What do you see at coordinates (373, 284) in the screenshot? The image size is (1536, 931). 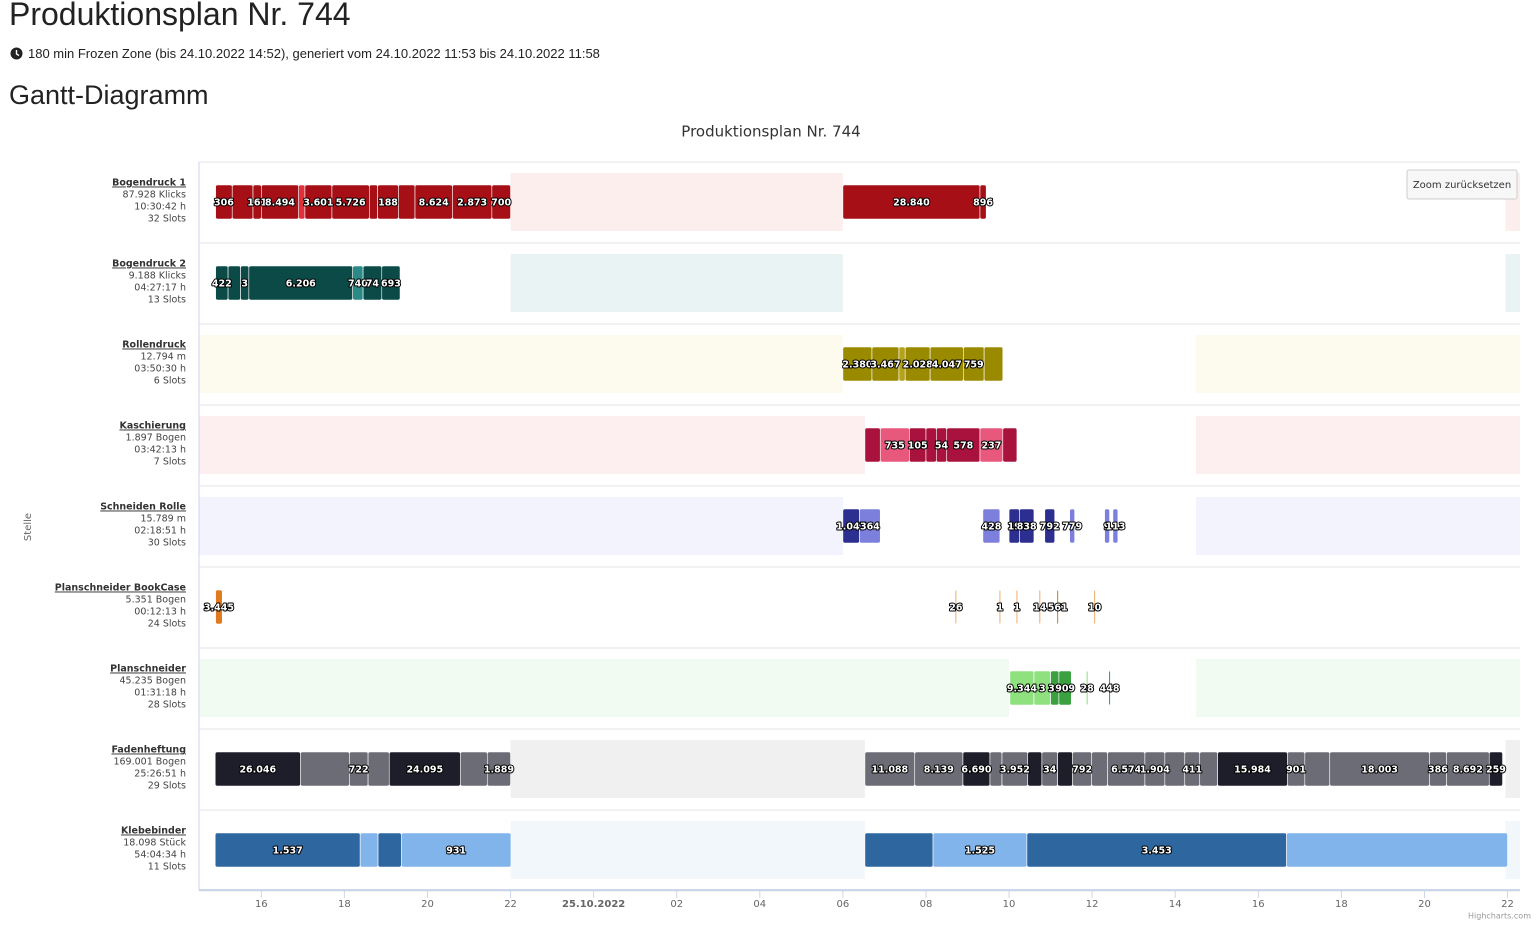 I see `task-label: 74` at bounding box center [373, 284].